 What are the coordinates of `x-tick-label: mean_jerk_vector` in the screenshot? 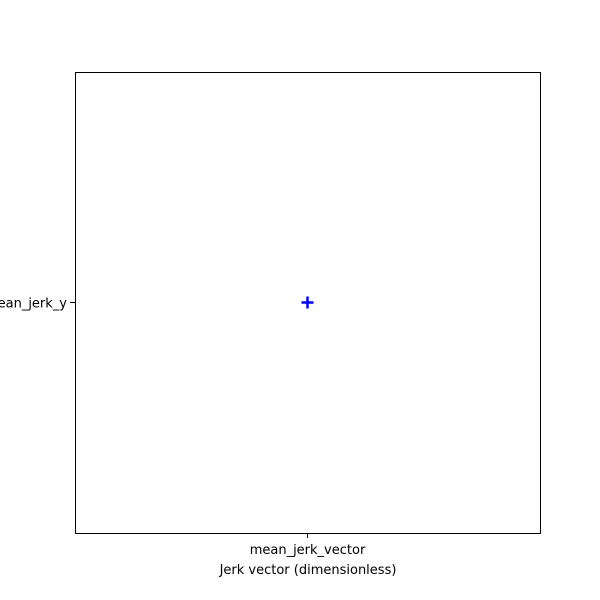 It's located at (308, 550).